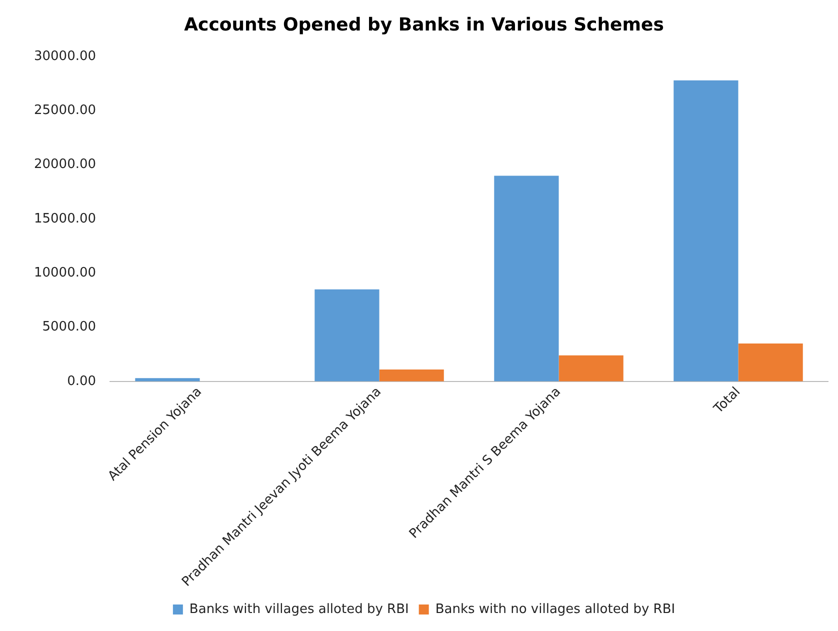 This screenshot has width=838, height=631. I want to click on legend-label: Banks with villages alloted by RBI, so click(299, 609).